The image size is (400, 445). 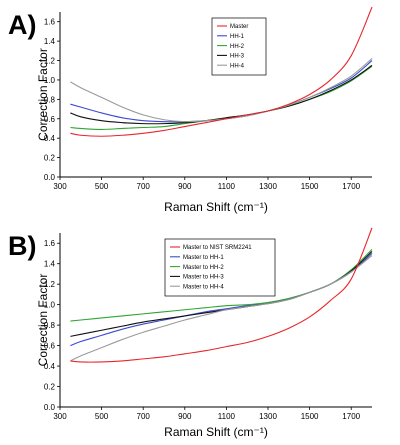 I want to click on legend-label: HH-1, so click(x=237, y=37).